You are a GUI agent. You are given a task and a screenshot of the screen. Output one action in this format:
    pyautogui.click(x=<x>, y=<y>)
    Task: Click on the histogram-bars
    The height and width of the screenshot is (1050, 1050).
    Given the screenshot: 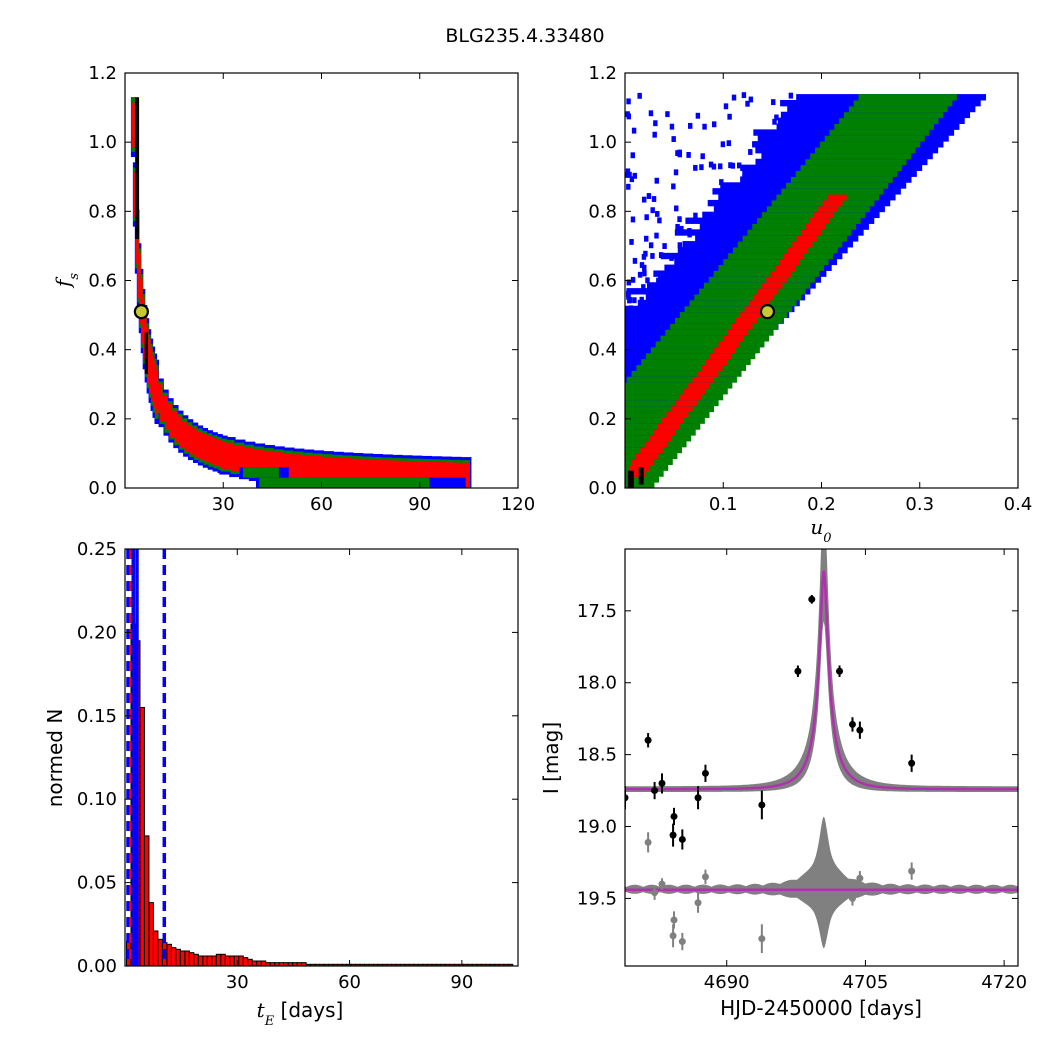 What is the action you would take?
    pyautogui.click(x=319, y=757)
    